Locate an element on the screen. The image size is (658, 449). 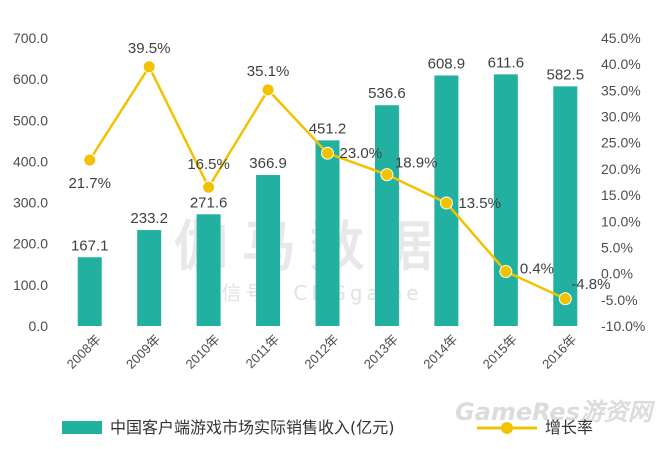
bar-value-label: 582.5 is located at coordinates (566, 74).